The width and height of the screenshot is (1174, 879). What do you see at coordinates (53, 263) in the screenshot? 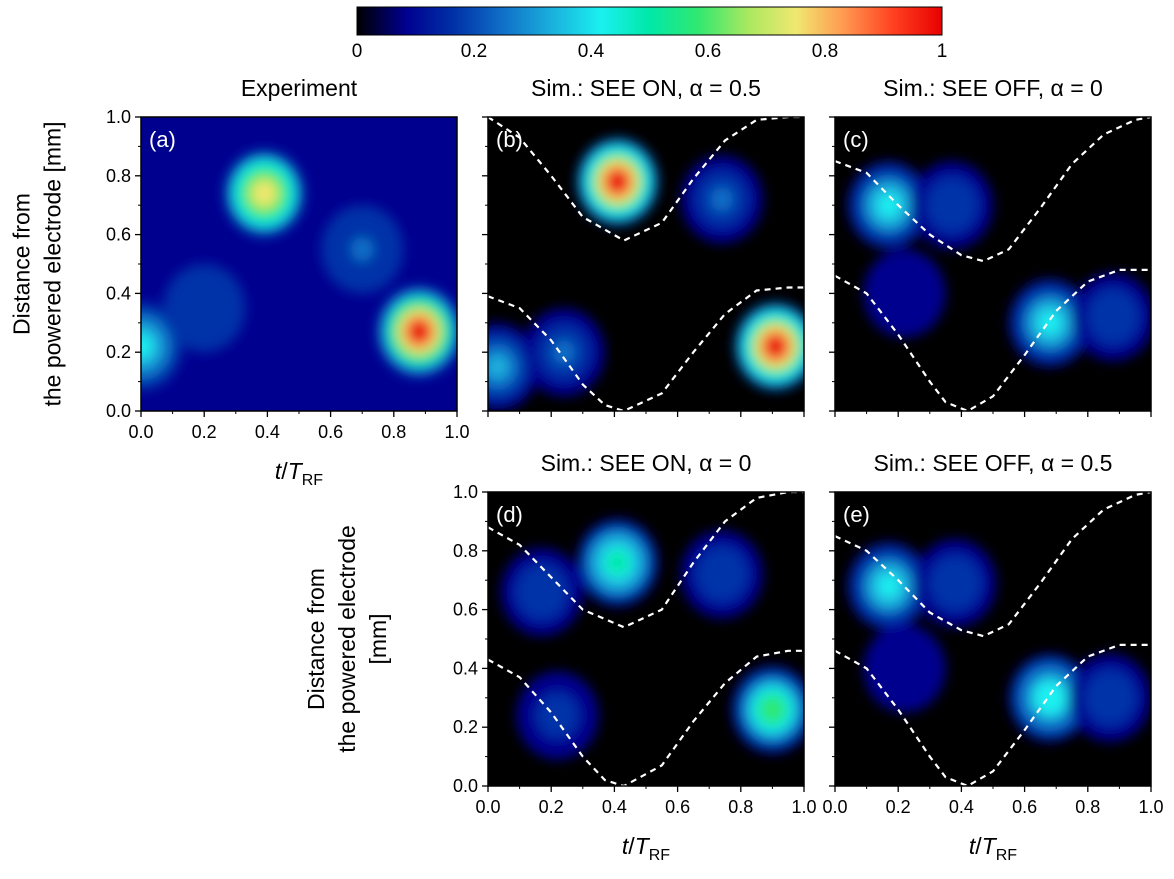
I see `y-axis-label: the powered electrode [mm]` at bounding box center [53, 263].